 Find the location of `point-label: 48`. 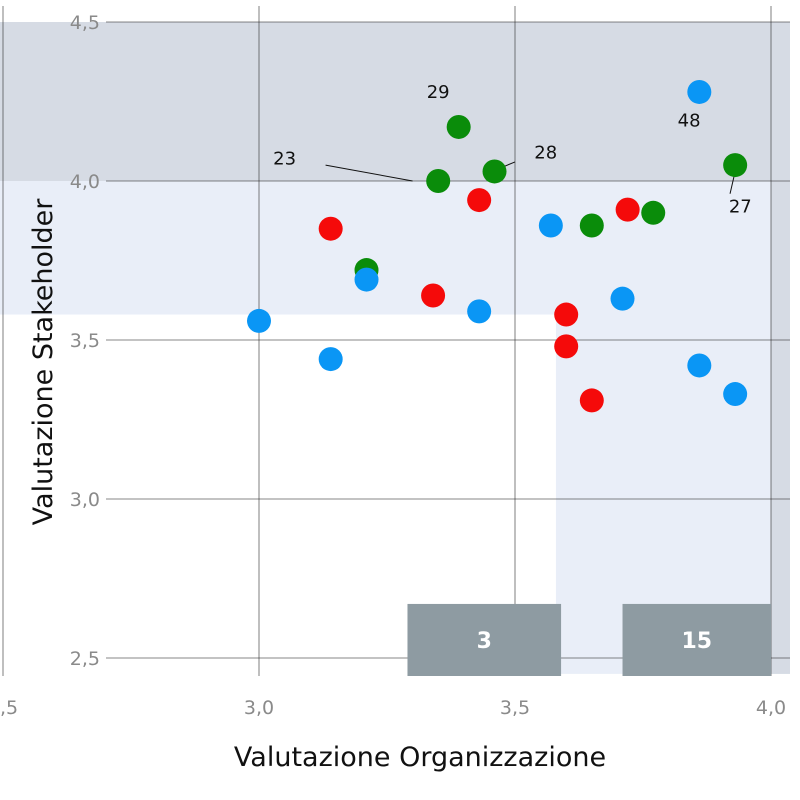

point-label: 48 is located at coordinates (689, 121).